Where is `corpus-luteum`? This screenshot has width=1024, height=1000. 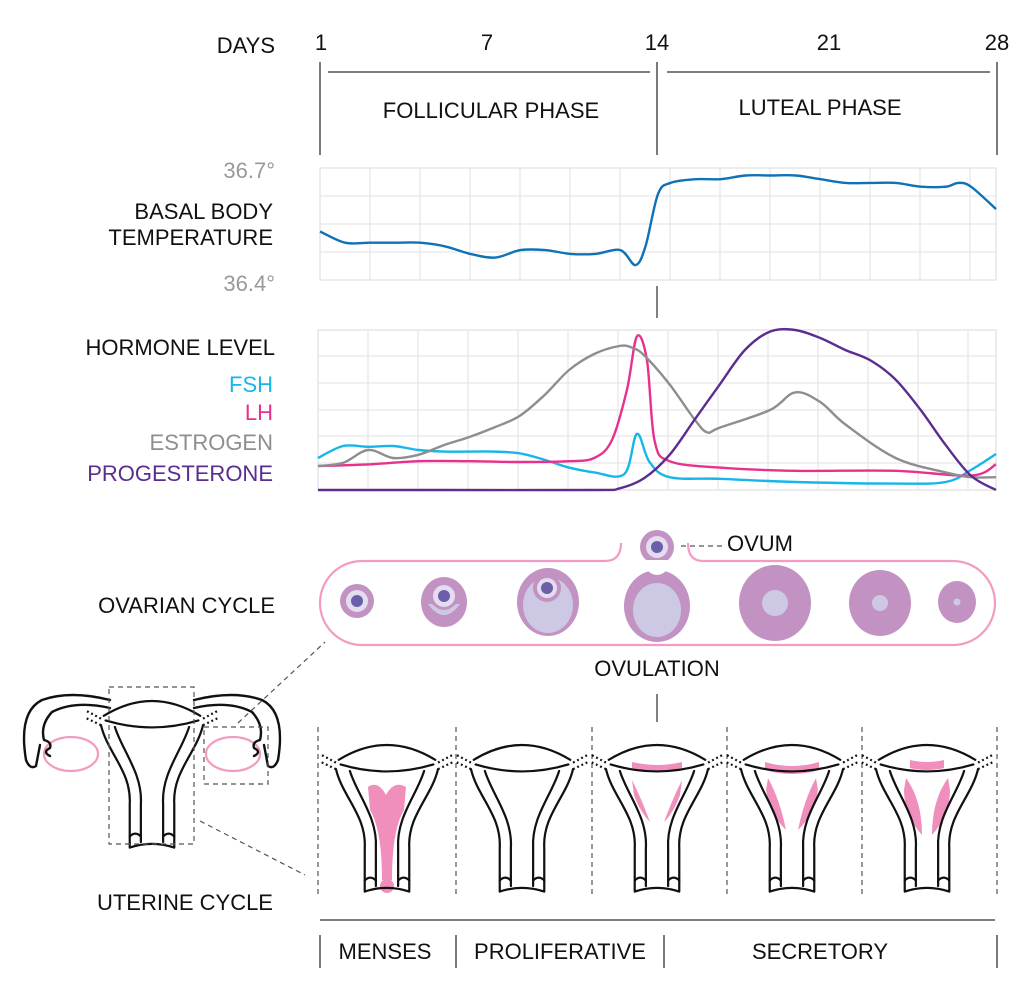
corpus-luteum is located at coordinates (775, 603).